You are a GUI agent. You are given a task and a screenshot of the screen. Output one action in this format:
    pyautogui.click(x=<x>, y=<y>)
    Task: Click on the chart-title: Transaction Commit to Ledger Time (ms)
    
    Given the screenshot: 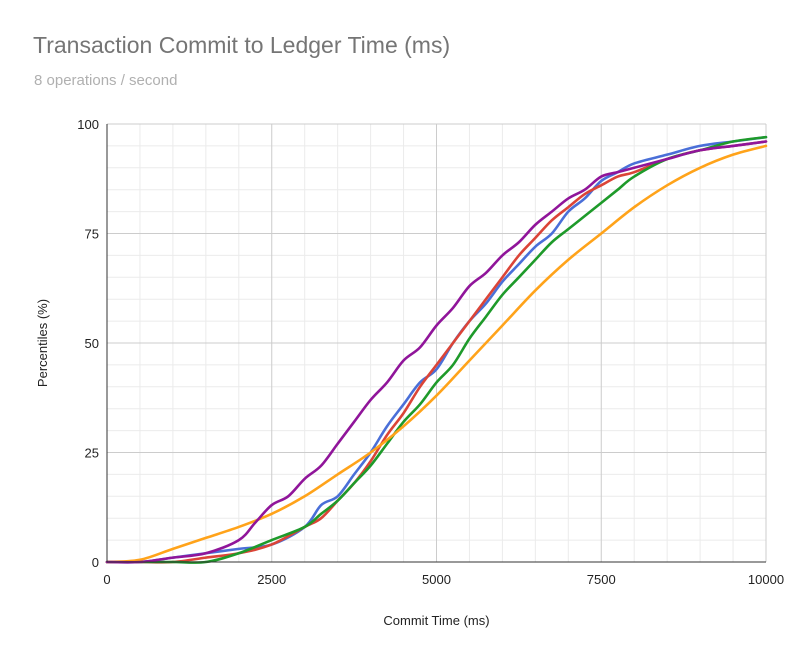 What is the action you would take?
    pyautogui.click(x=242, y=45)
    